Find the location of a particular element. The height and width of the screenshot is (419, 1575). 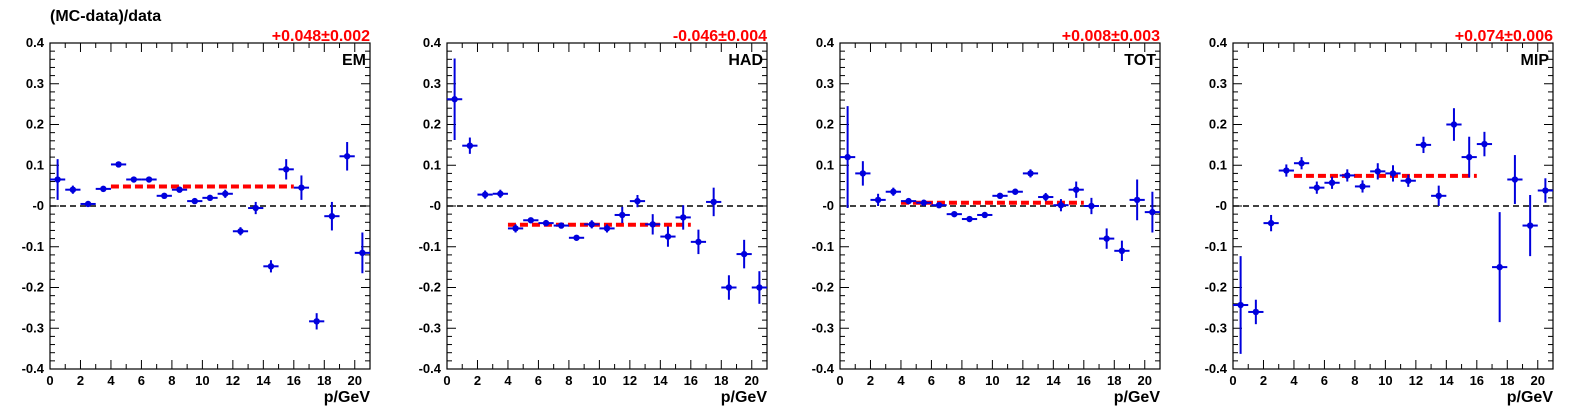

mip-xtick-label: 18 is located at coordinates (1507, 380).